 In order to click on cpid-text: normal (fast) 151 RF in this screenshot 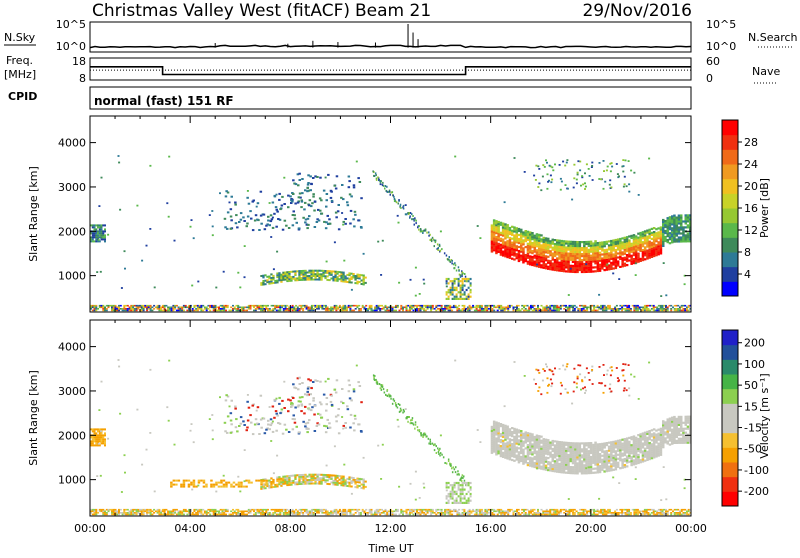, I will do `click(164, 101)`.